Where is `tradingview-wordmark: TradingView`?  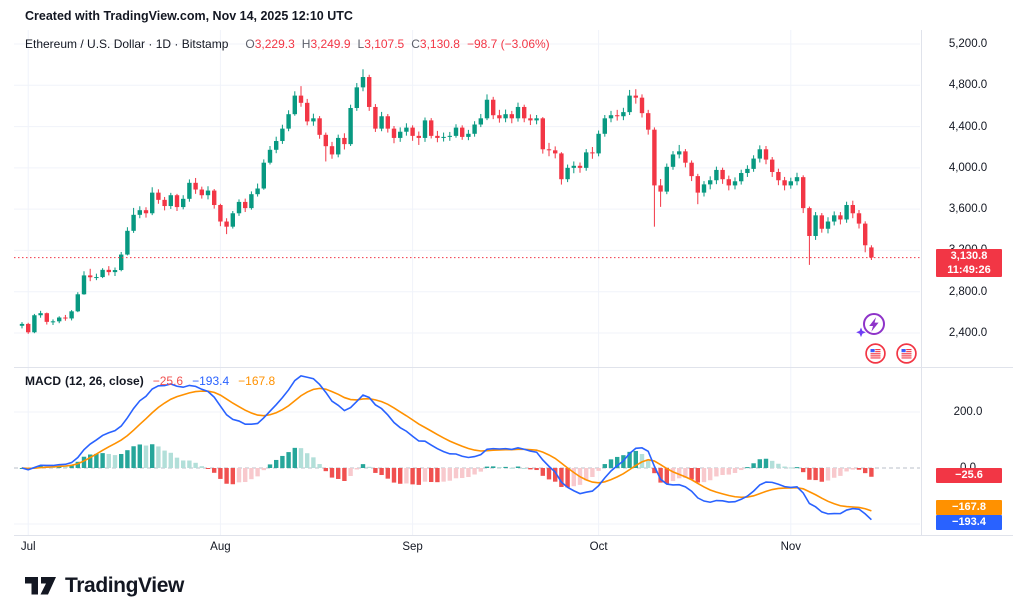 tradingview-wordmark: TradingView is located at coordinates (124, 585).